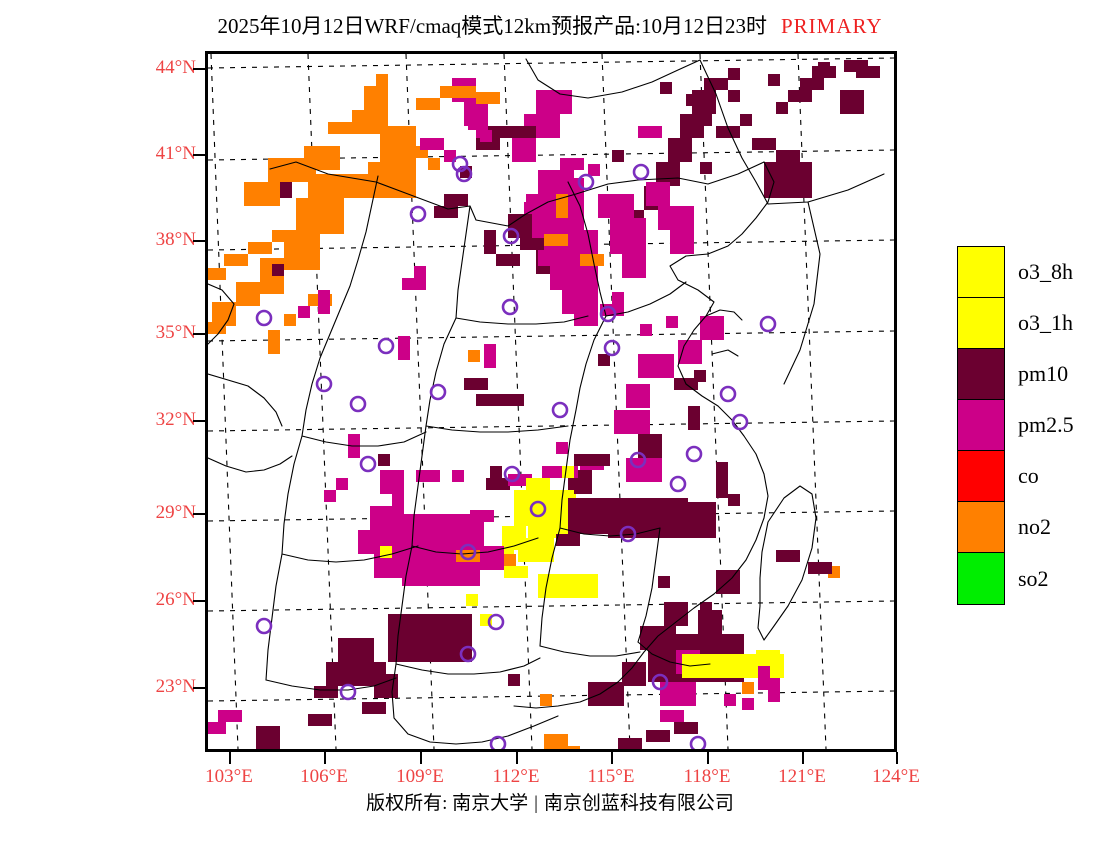  Describe the element at coordinates (1004, 527) in the screenshot. I see `legend-swatch-no2: no2` at that location.